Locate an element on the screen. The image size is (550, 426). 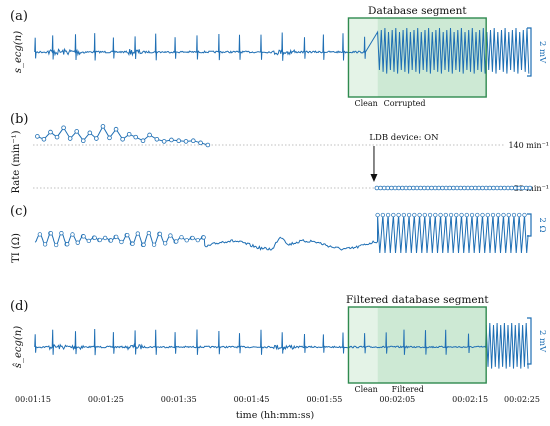
panel-c-letter: (c) is located at coordinates (18, 211).